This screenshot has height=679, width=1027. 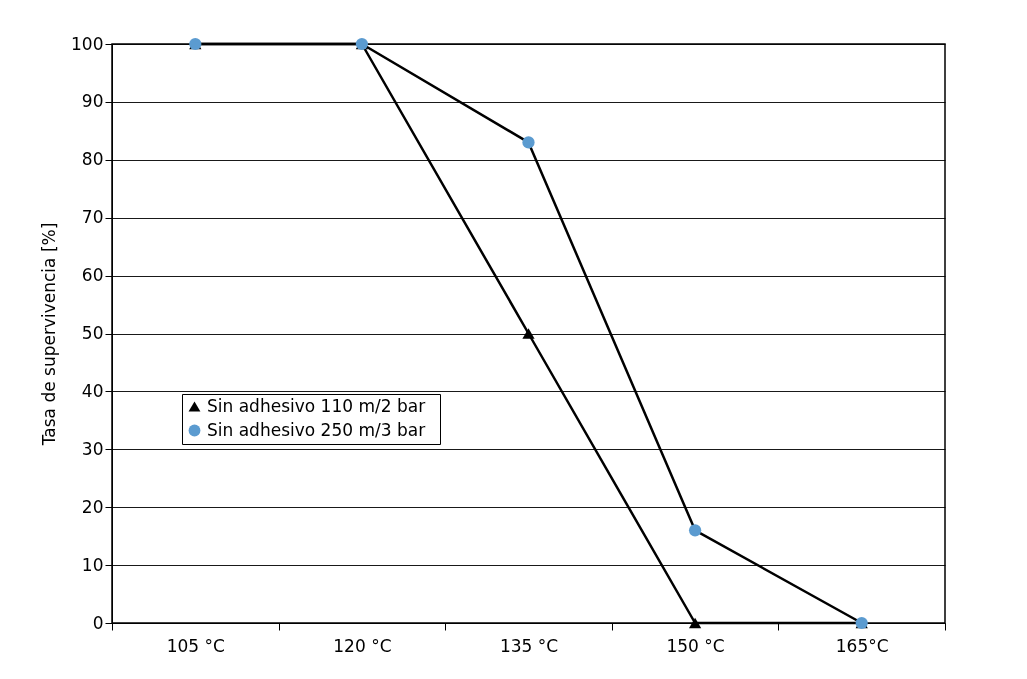 I want to click on y-tick-label: 90, so click(x=92, y=101).